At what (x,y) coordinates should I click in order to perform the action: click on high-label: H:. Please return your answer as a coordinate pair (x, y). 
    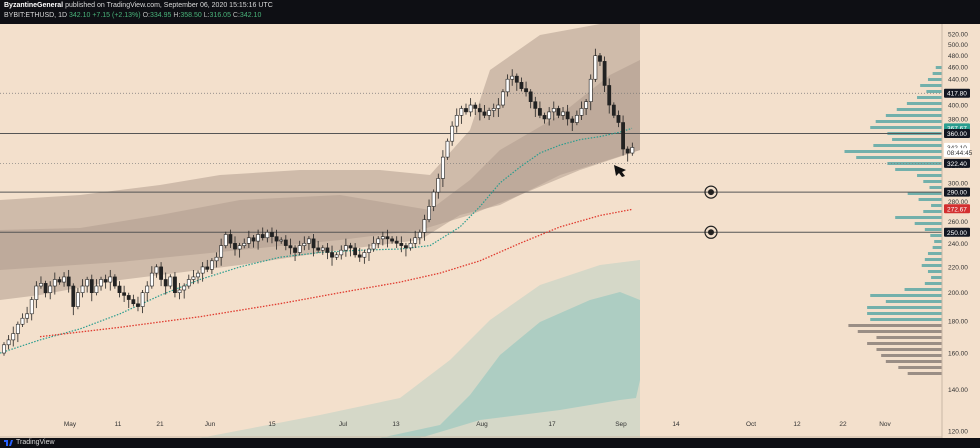
    Looking at the image, I should click on (177, 15).